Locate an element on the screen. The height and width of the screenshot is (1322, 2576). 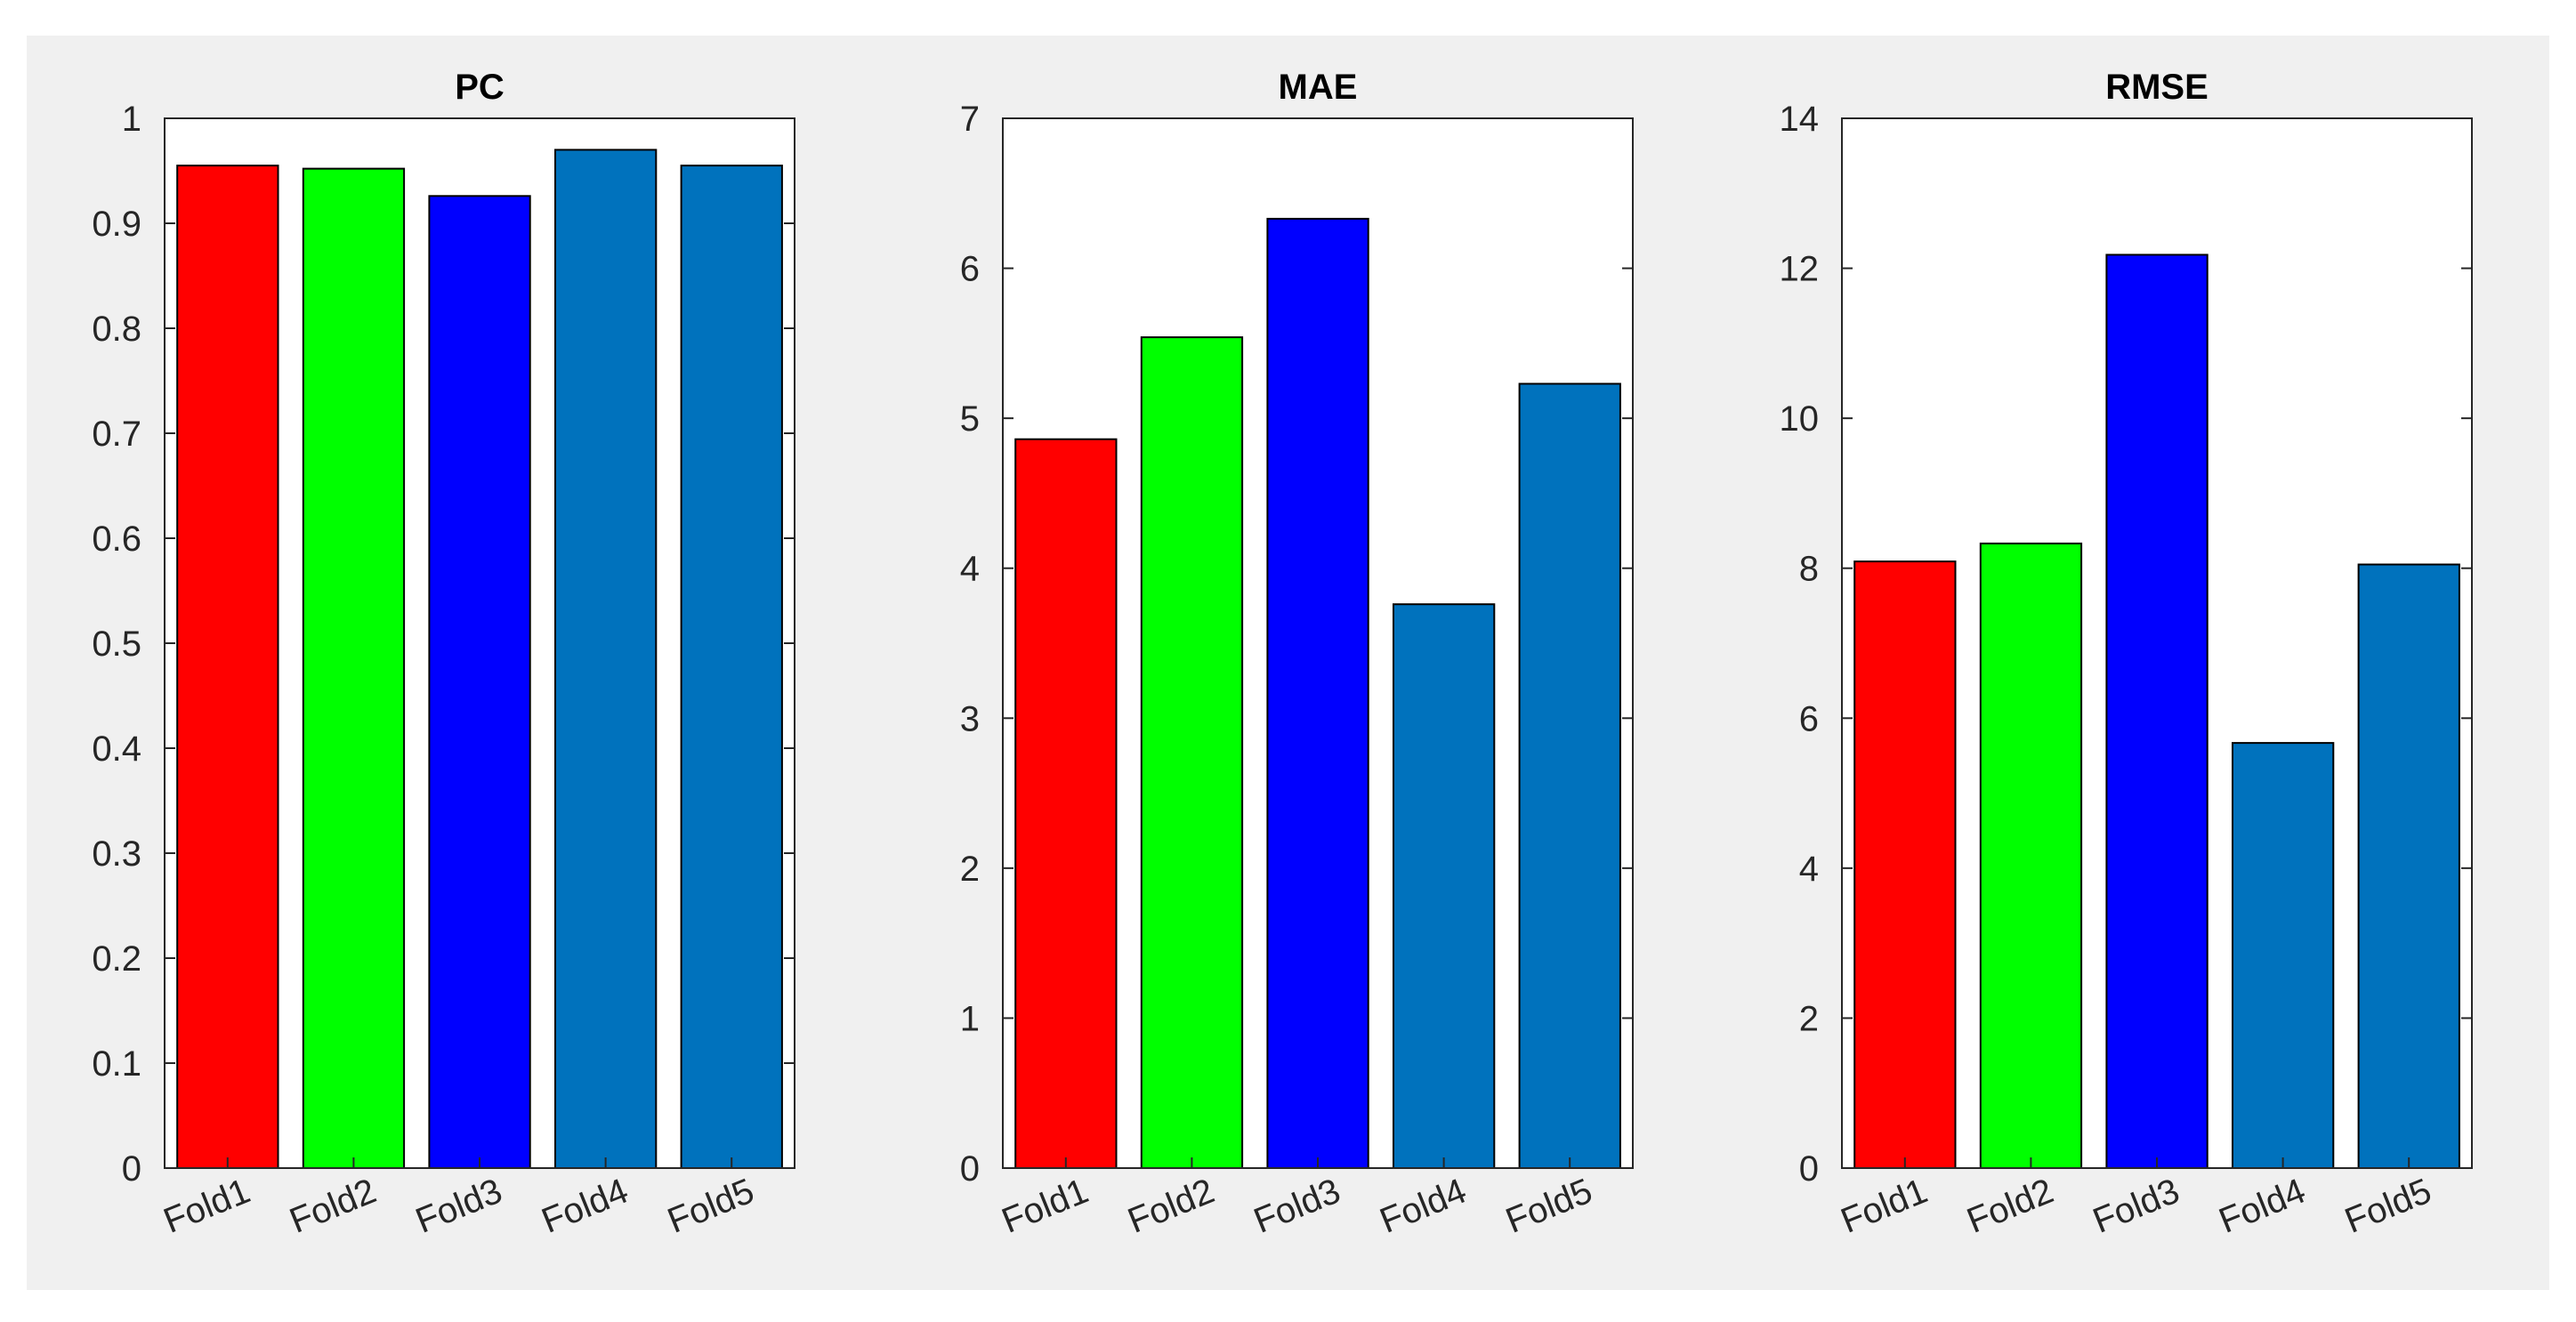
ytick-label: 0.5 is located at coordinates (116, 645).